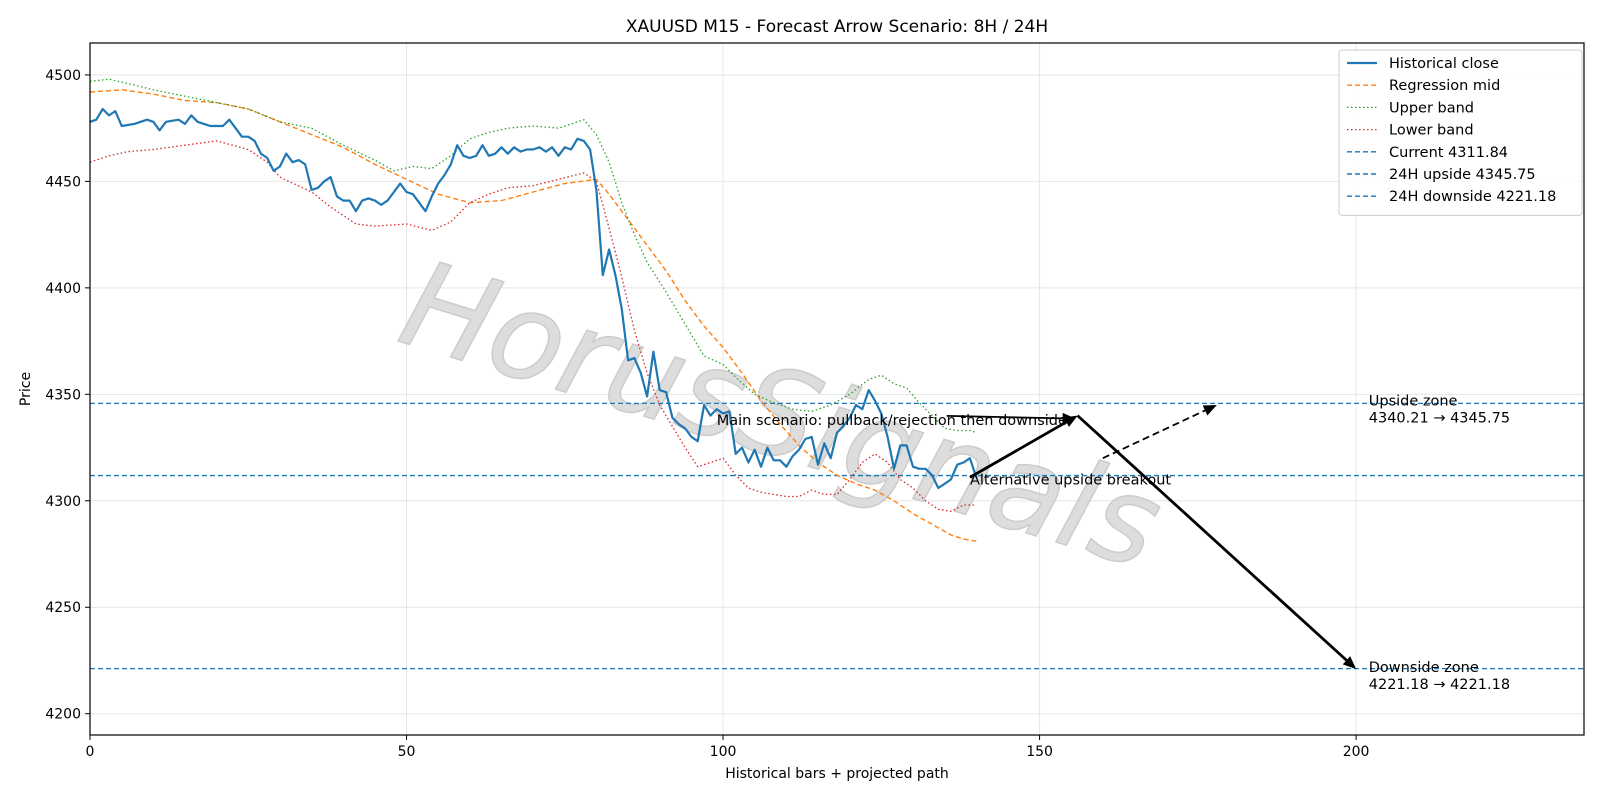 This screenshot has width=1600, height=800. Describe the element at coordinates (1439, 419) in the screenshot. I see `annotation-4: 4340.21 → 4345.75` at that location.